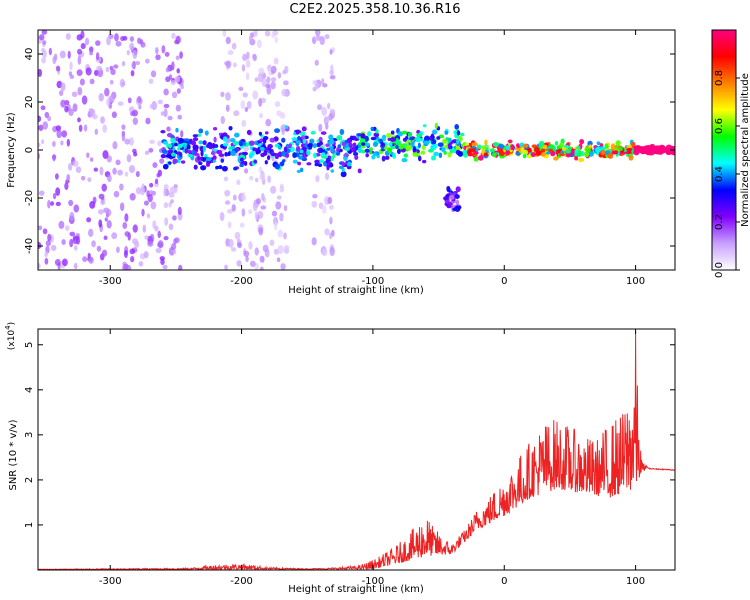 The image size is (750, 600). Describe the element at coordinates (745, 150) in the screenshot. I see `colorbar-label: Normalized spectral amplitude` at that location.